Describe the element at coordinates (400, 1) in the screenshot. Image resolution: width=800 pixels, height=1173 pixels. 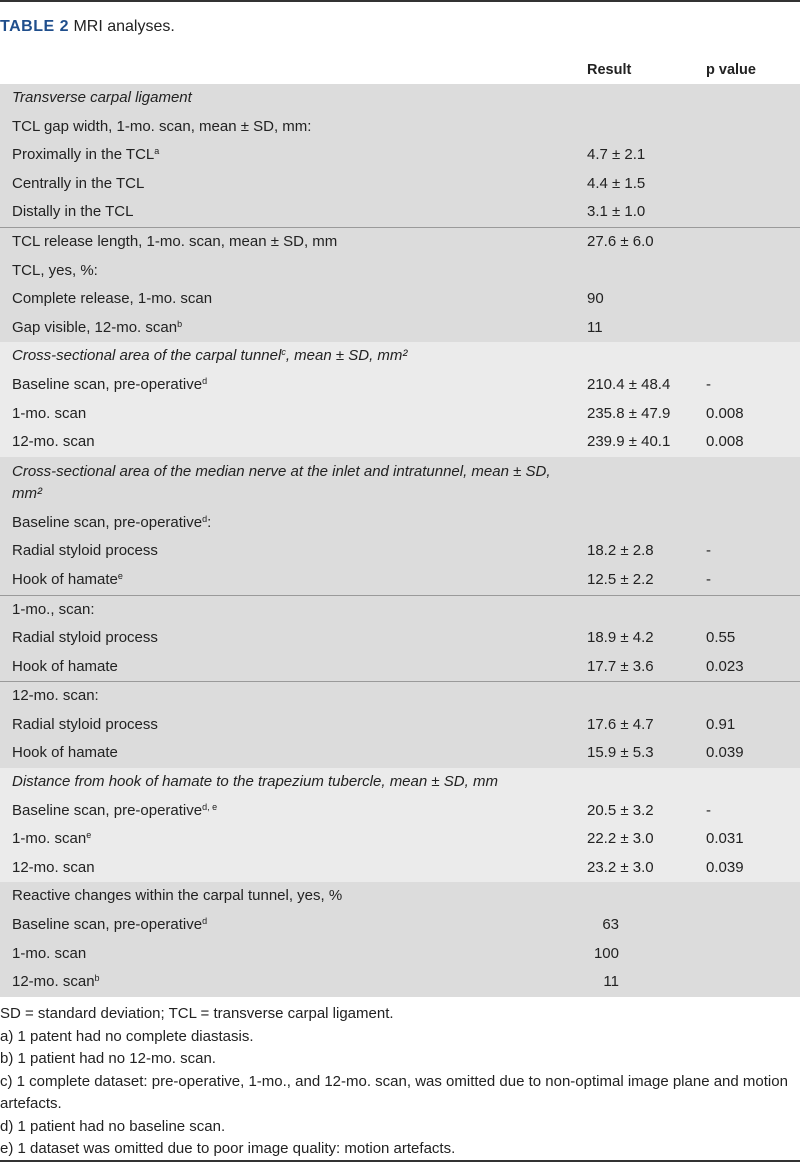
I see `top-rule` at that location.